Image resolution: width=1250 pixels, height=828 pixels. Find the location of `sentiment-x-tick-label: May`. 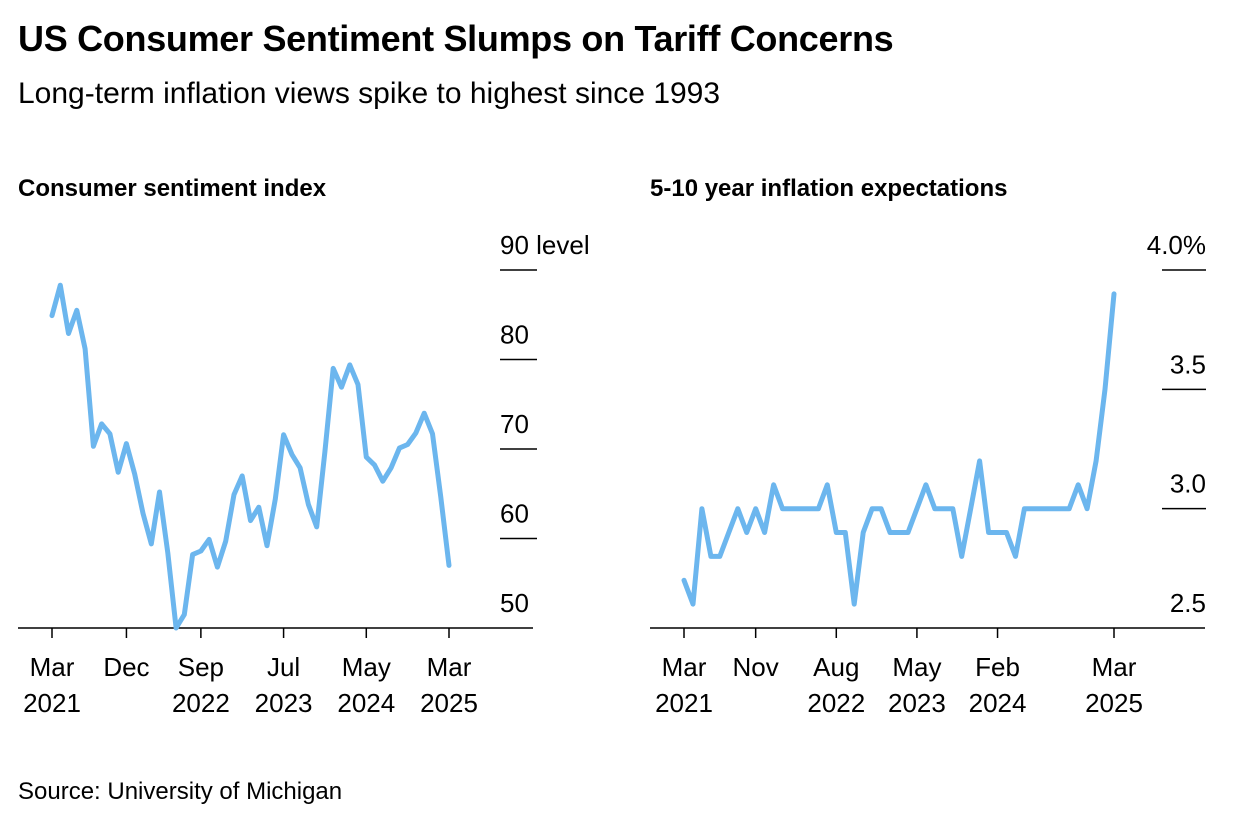

sentiment-x-tick-label: May is located at coordinates (366, 667).